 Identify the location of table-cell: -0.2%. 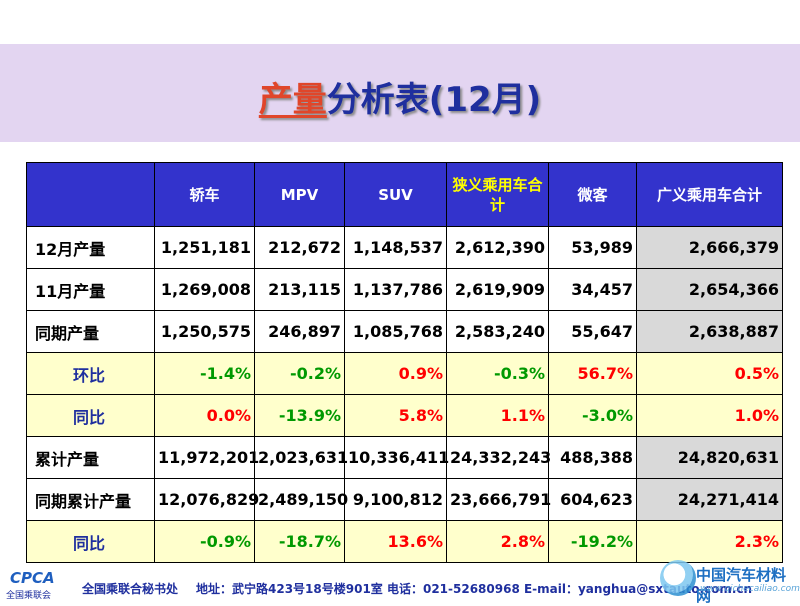
(299, 373).